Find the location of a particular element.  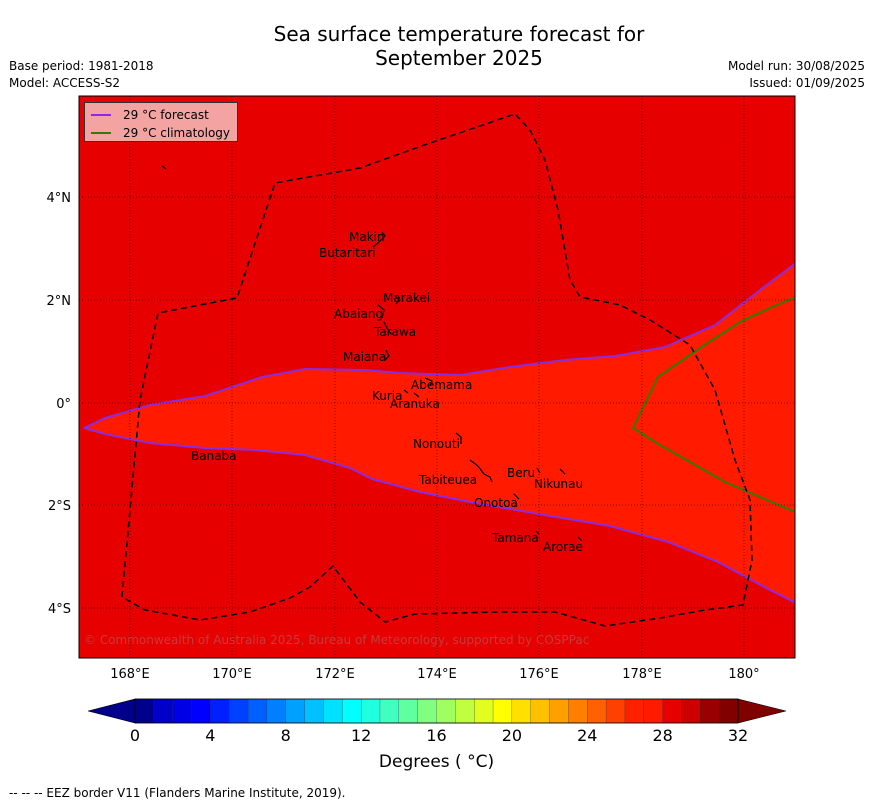

y-tick-label: 4°N is located at coordinates (59, 198).